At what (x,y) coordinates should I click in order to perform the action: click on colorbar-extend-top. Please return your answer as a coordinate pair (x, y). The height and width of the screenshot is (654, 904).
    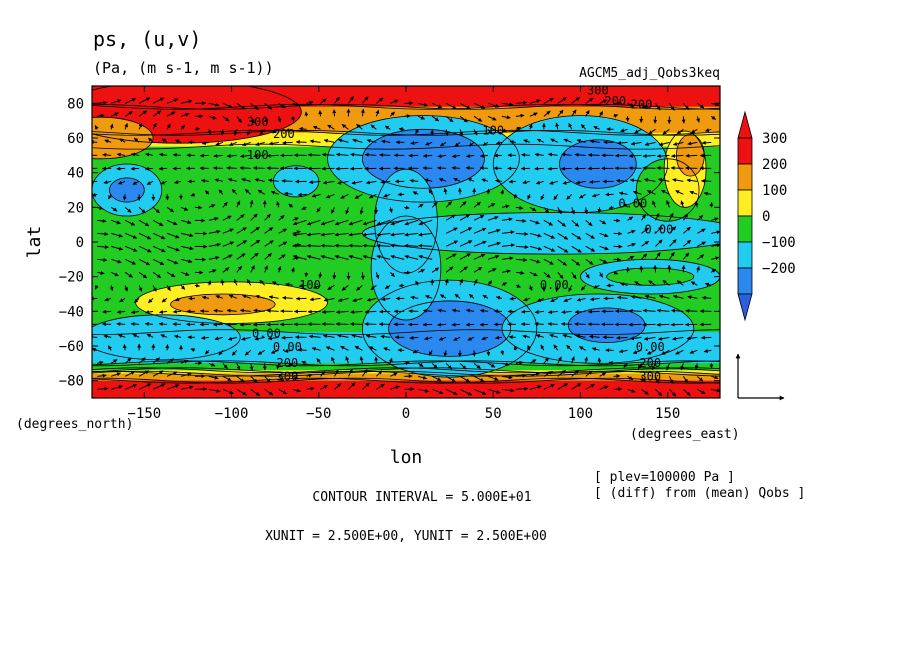
    Looking at the image, I should click on (745, 124).